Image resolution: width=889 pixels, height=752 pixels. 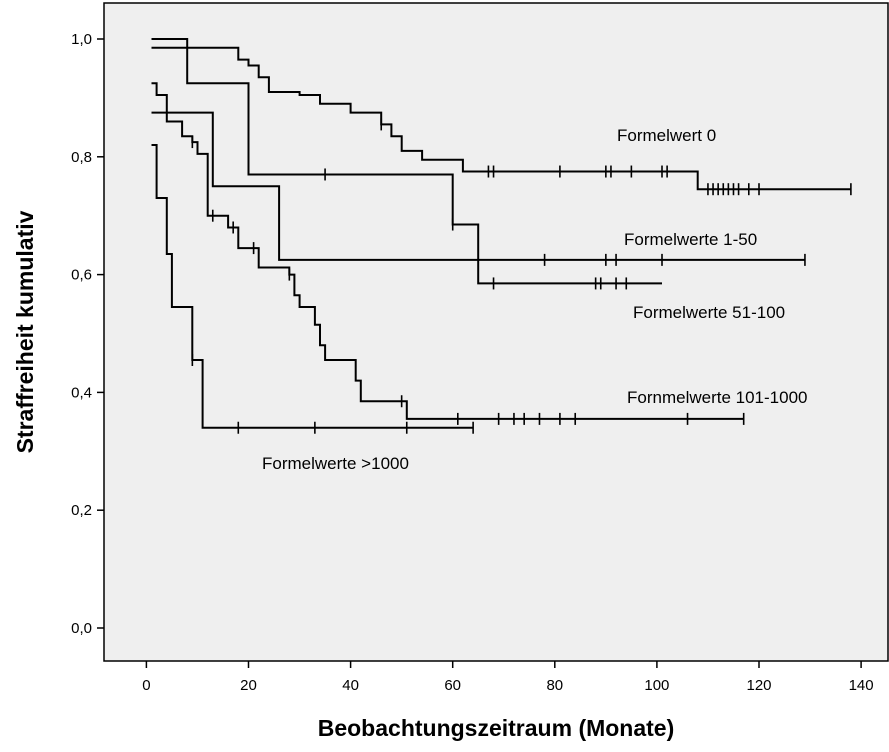 I want to click on x-tick-label: 20, so click(x=248, y=685).